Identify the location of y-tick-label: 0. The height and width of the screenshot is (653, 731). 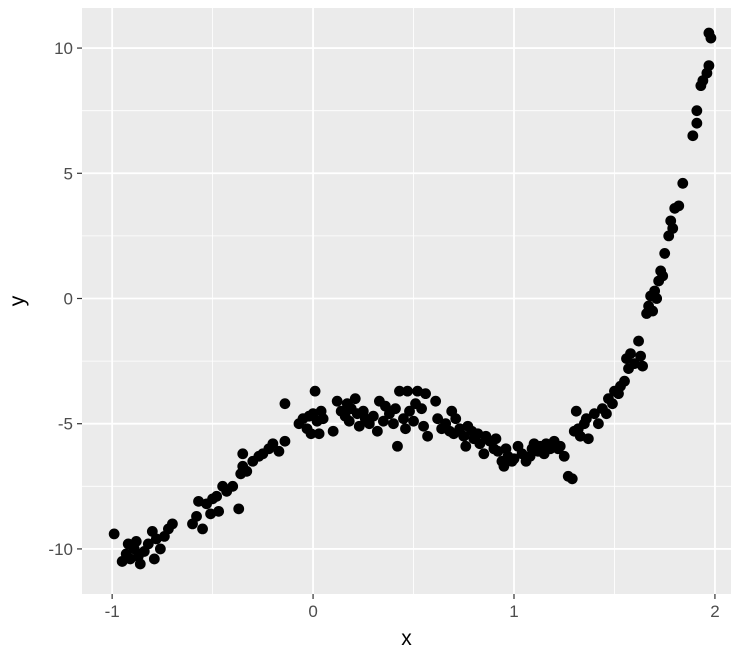
(68, 298).